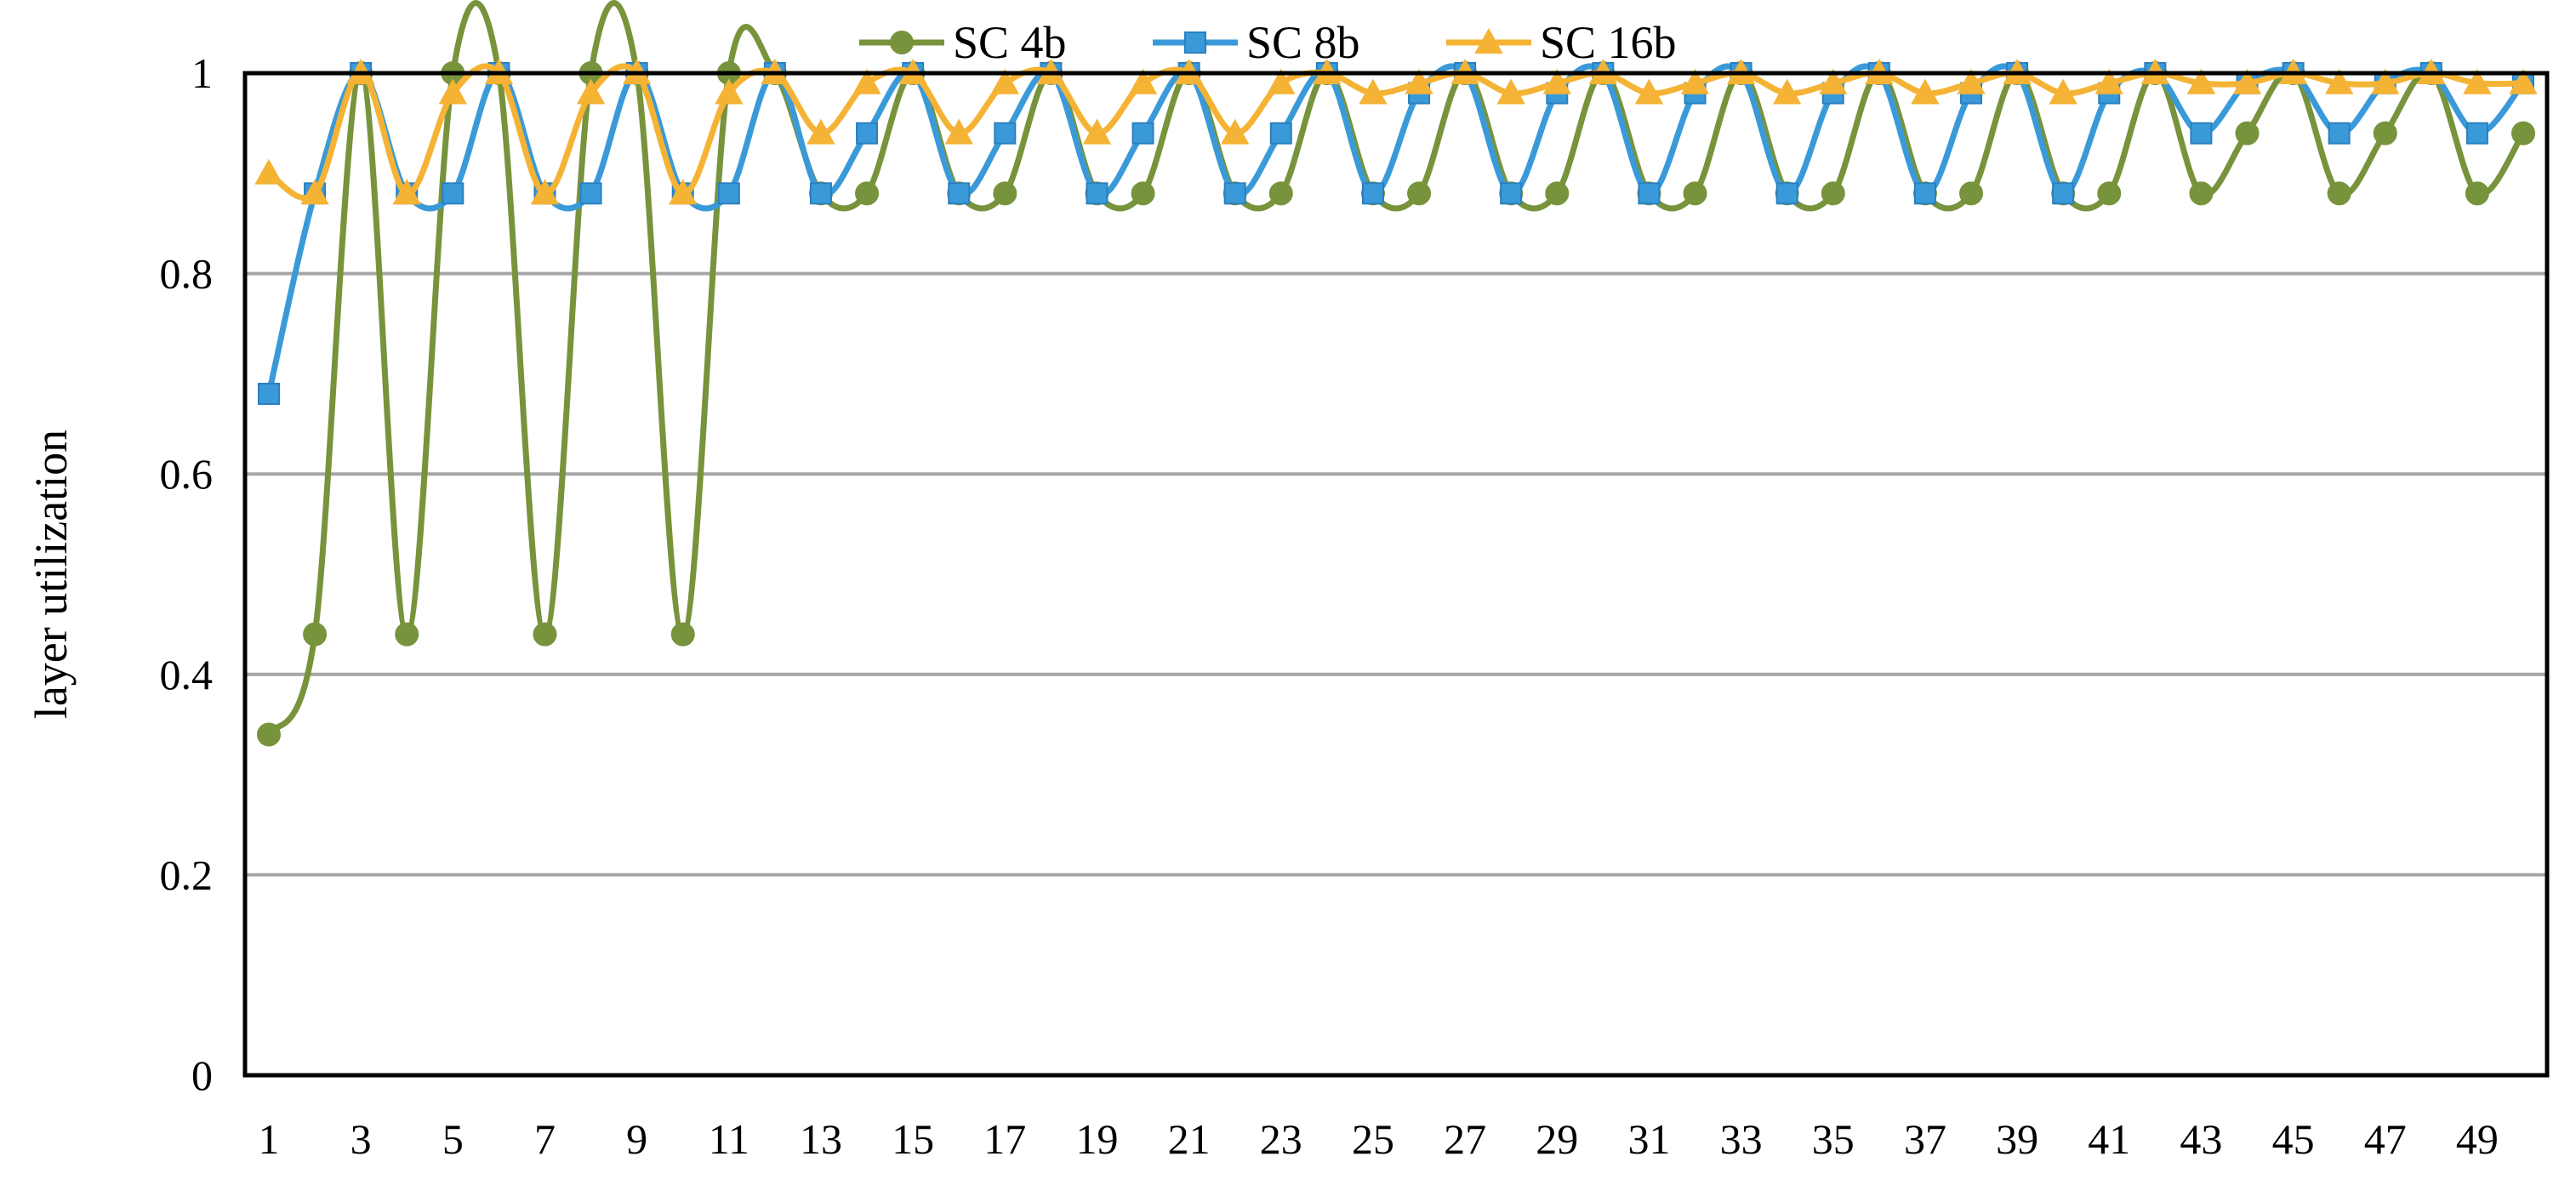 The height and width of the screenshot is (1202, 2576). Describe the element at coordinates (2109, 1139) in the screenshot. I see `x-tick-label: 41` at that location.